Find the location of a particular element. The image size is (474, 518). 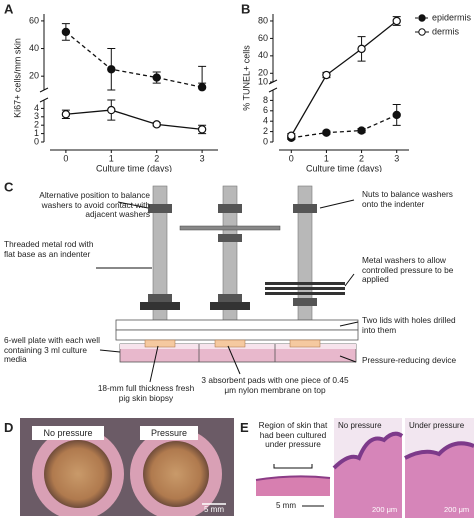

diagram-label: Two lids with holes drilled into them is located at coordinates (409, 325).